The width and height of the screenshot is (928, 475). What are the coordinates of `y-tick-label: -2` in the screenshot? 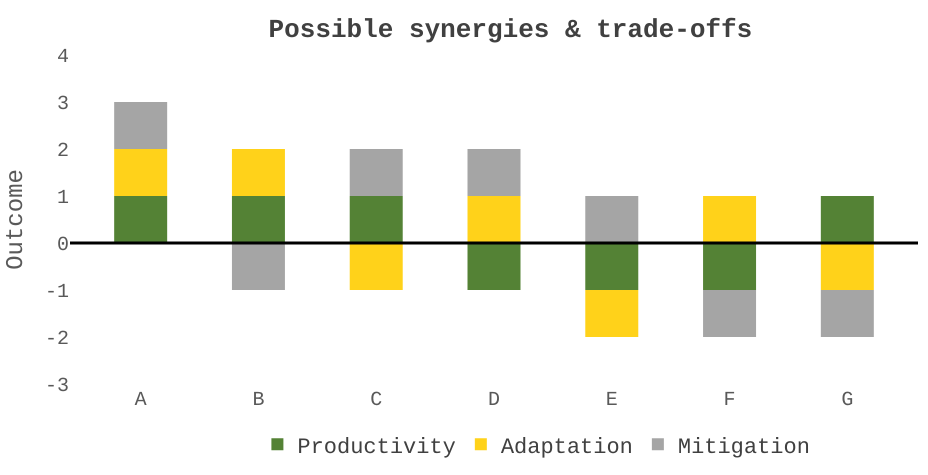 It's located at (56, 339).